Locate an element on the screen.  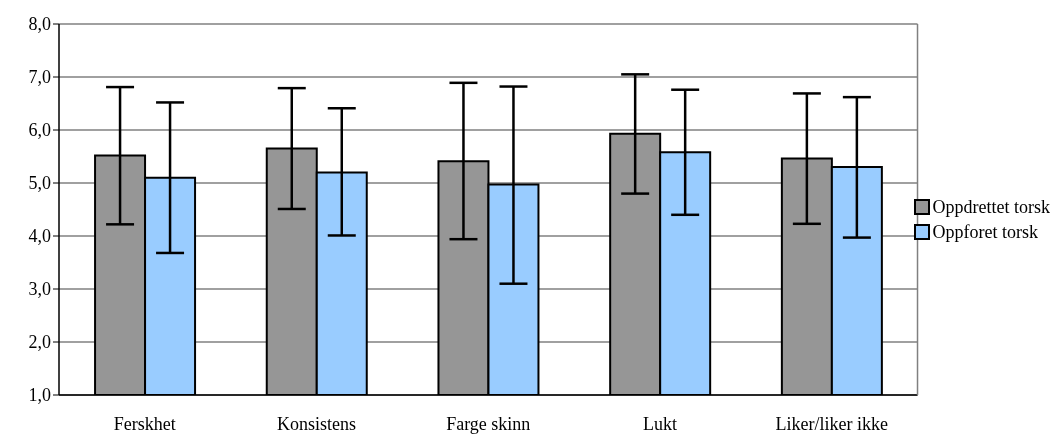
x-tick-label: Liker/liker ikke is located at coordinates (831, 423).